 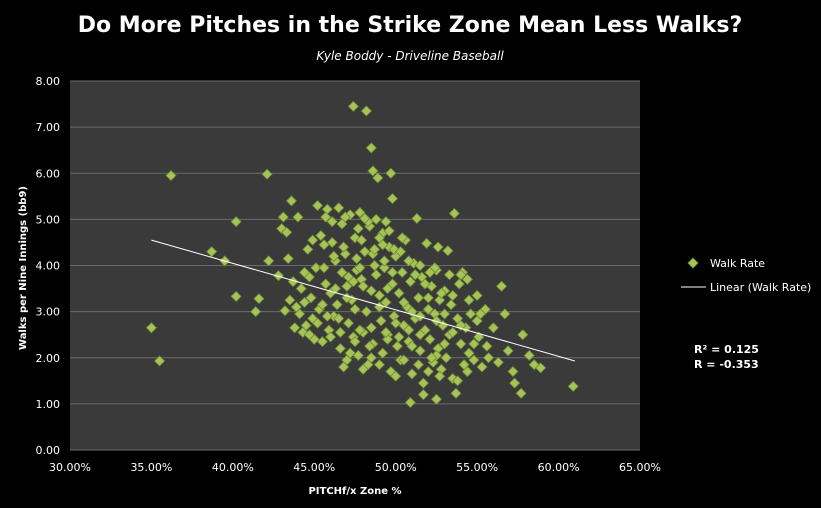 I want to click on x-tick-label: 50.00%, so click(x=396, y=467).